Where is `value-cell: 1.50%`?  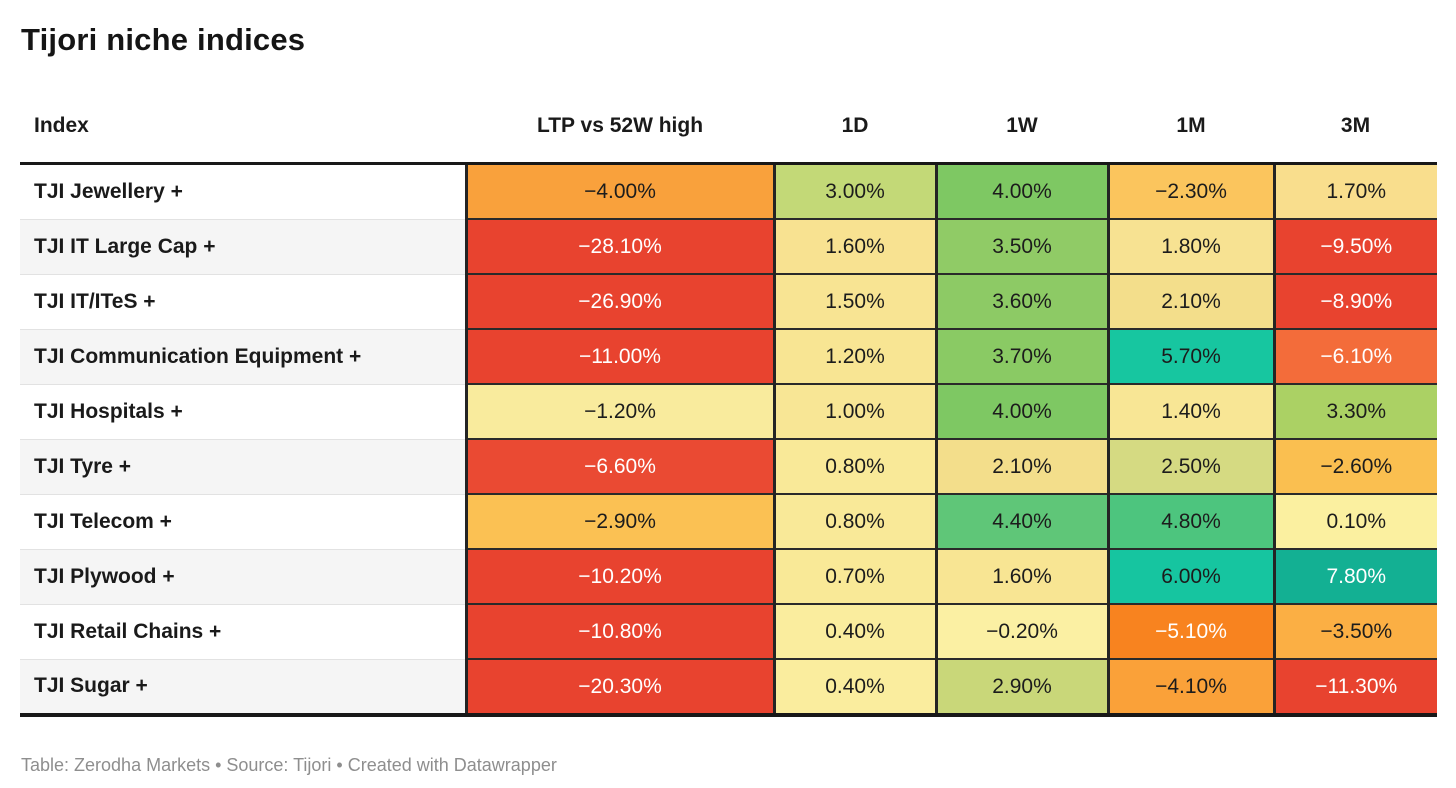
value-cell: 1.50% is located at coordinates (854, 301).